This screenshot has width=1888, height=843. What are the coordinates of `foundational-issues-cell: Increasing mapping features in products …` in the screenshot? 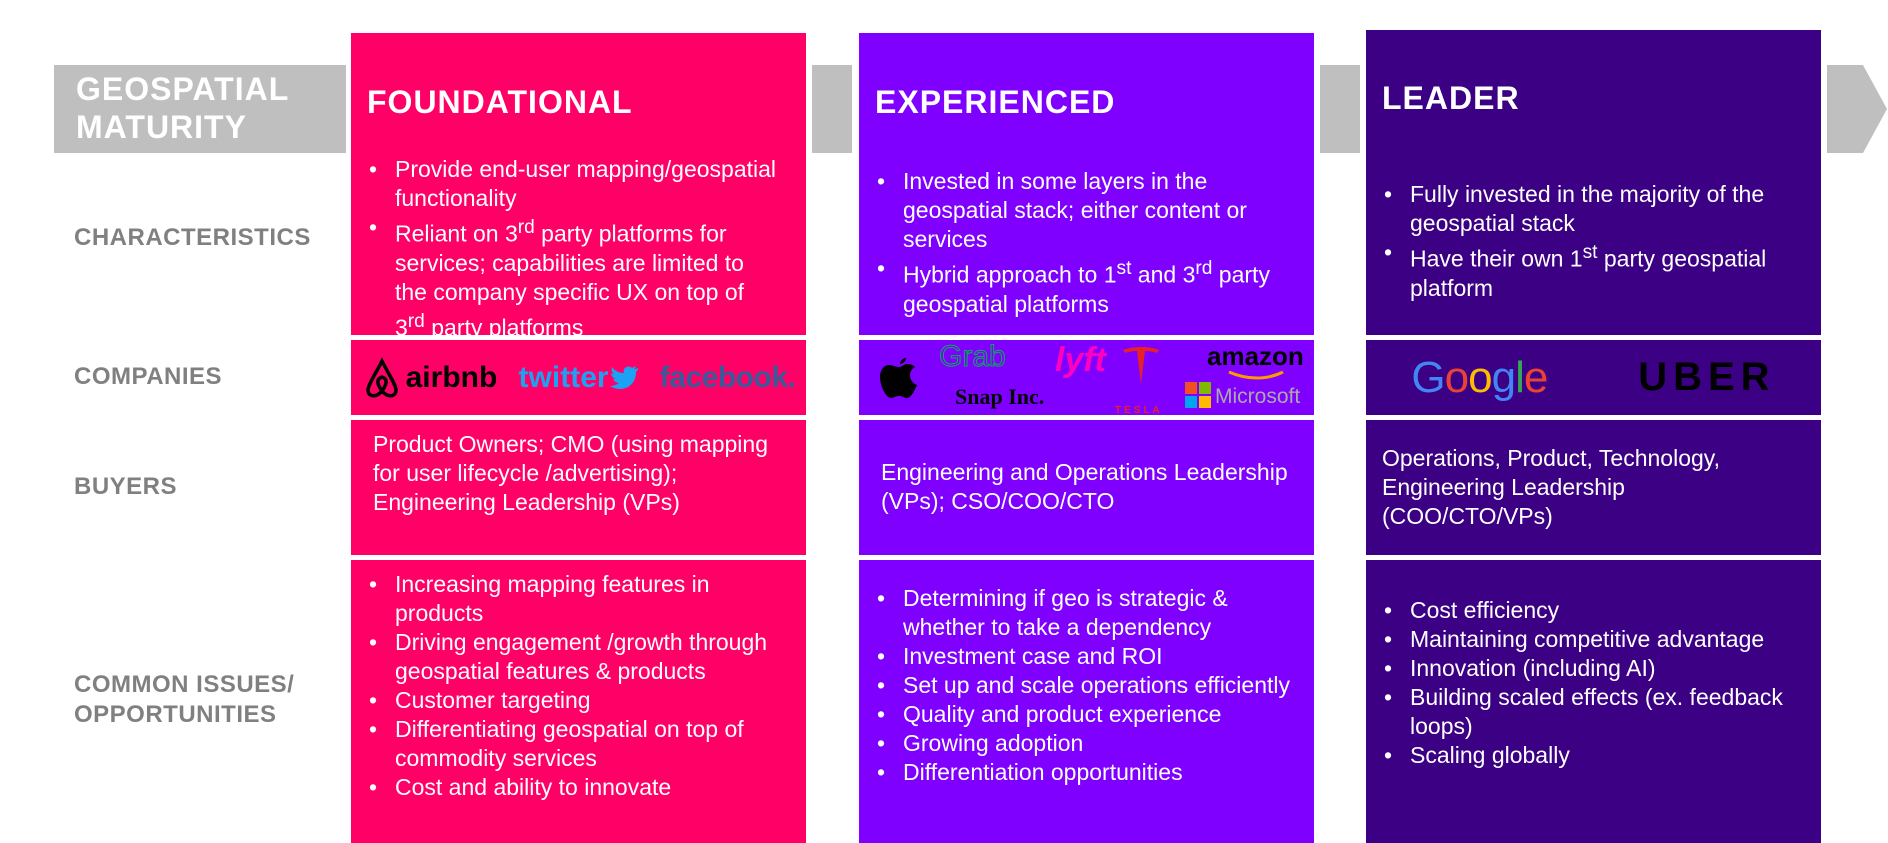 It's located at (578, 701).